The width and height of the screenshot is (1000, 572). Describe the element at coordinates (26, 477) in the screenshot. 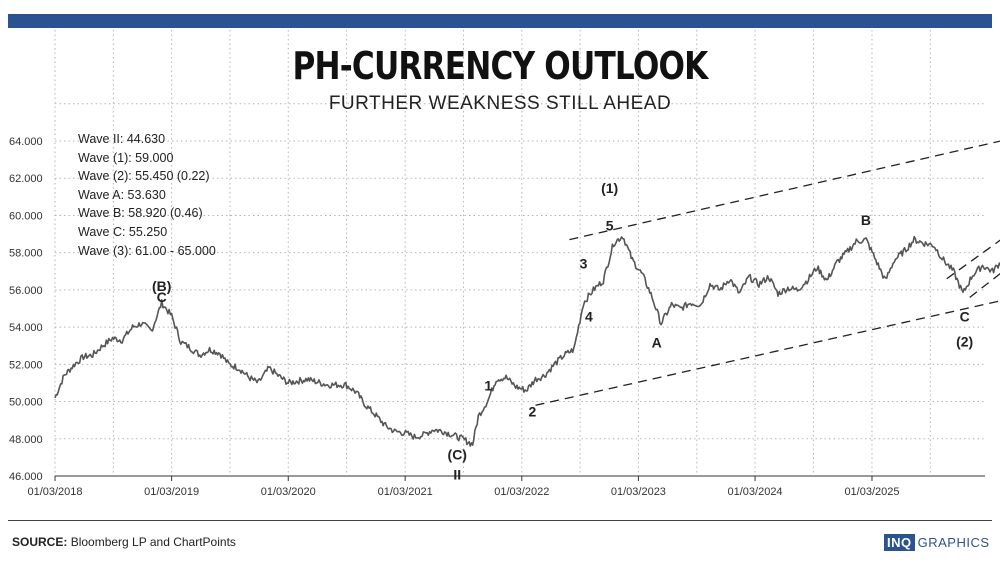

I see `y-tick-label: 46.000` at that location.